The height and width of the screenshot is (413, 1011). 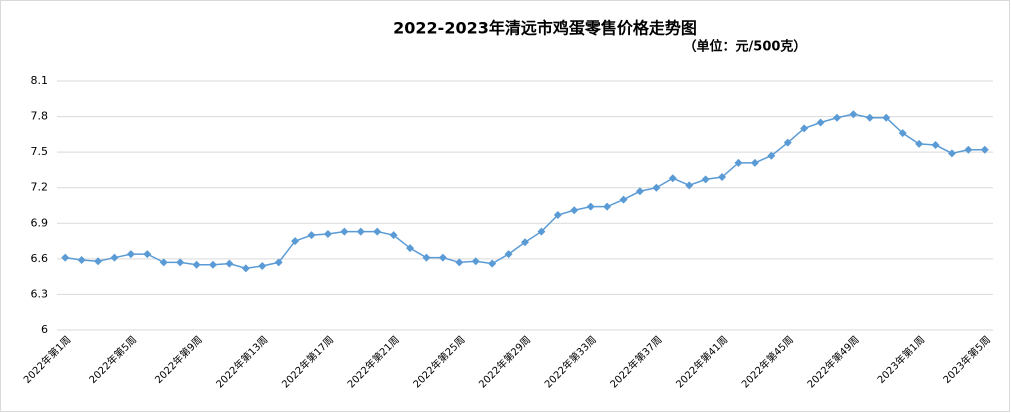 What do you see at coordinates (40, 258) in the screenshot?
I see `y-tick-label: 6.6` at bounding box center [40, 258].